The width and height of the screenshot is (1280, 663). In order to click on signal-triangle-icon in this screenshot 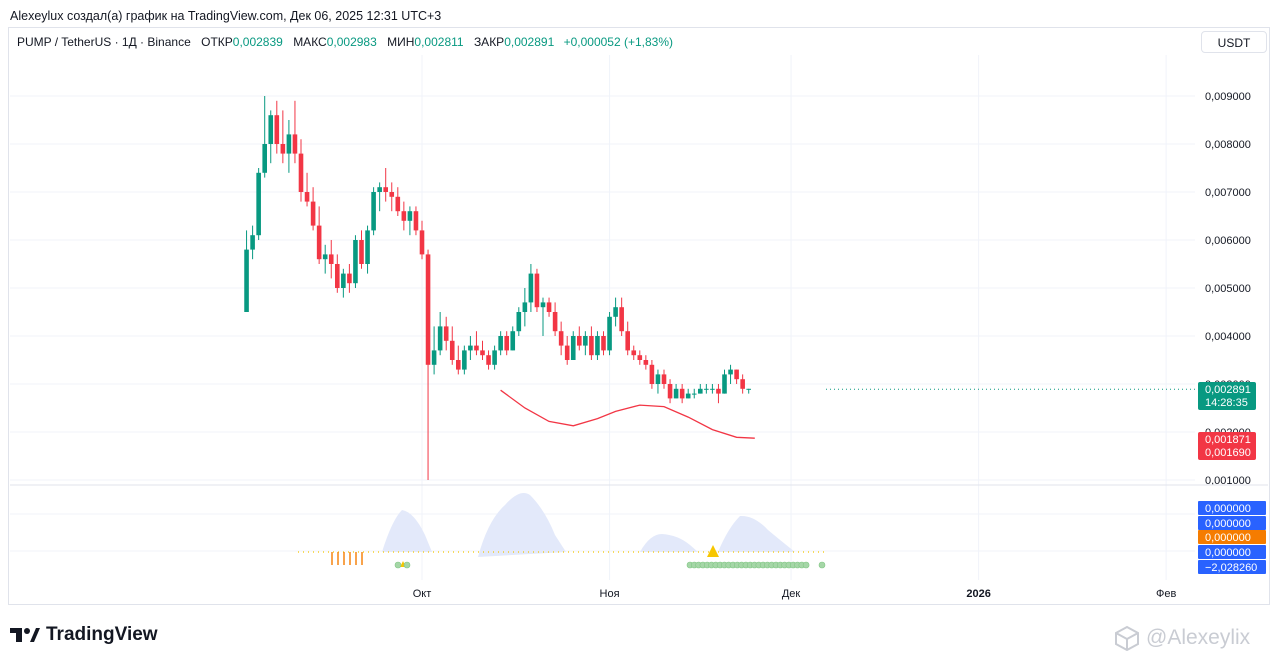, I will do `click(713, 551)`.